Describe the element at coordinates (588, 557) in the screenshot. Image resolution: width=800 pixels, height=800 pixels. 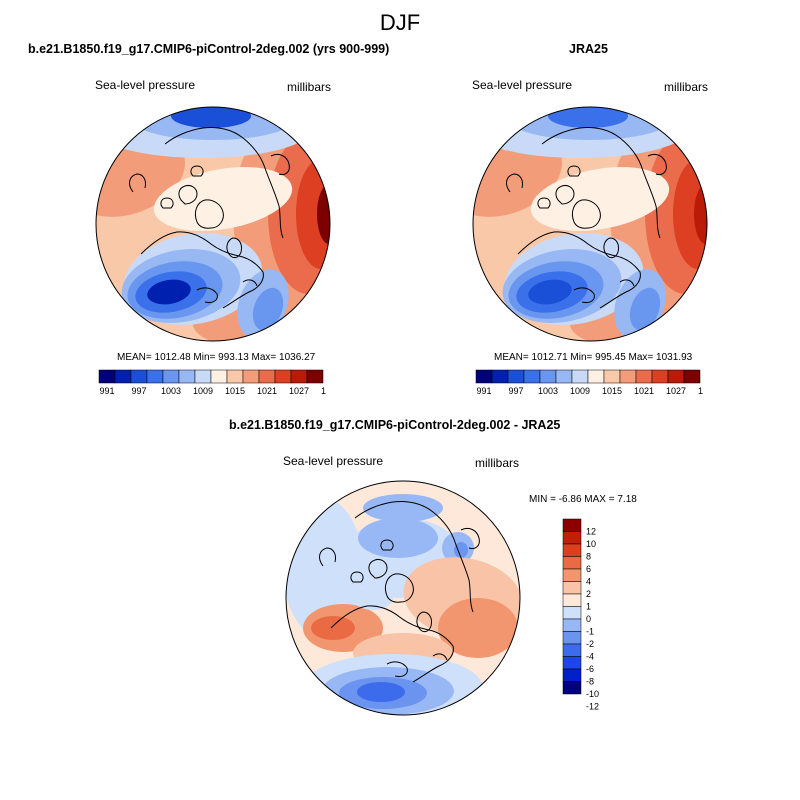
I see `colorbar-tick-label: 8` at that location.